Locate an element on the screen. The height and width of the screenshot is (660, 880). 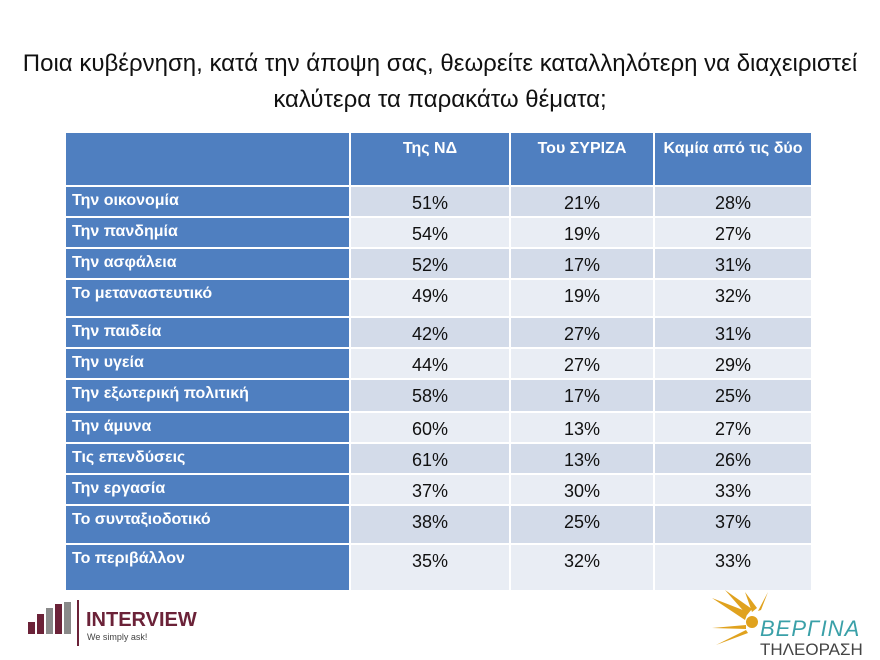
value-cell: 44% is located at coordinates (430, 363).